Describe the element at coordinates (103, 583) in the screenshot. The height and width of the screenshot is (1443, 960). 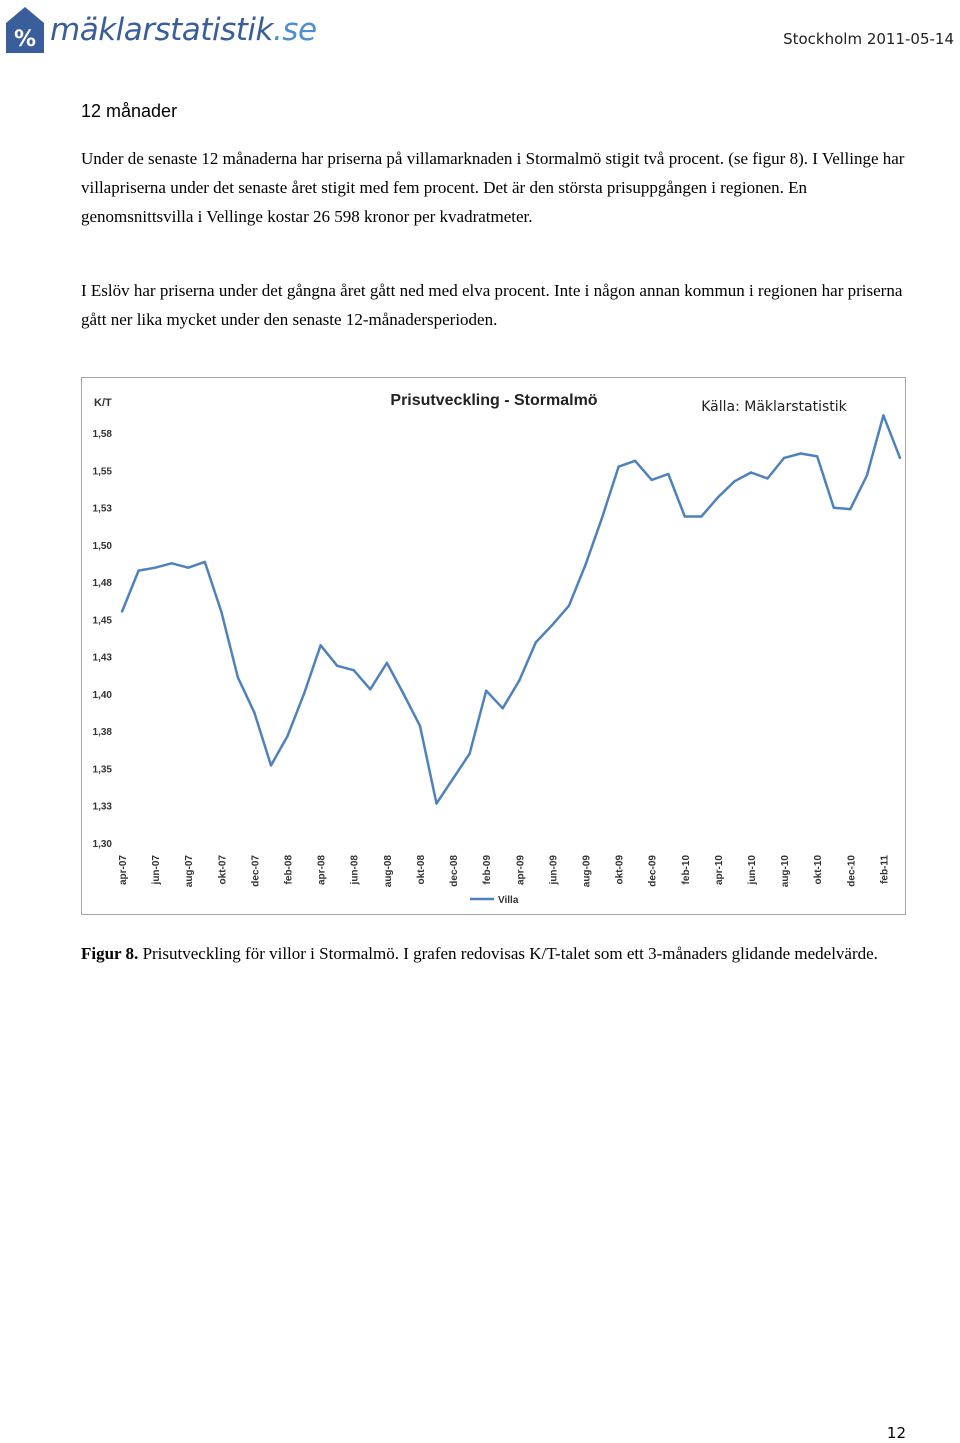
I see `y-tick-label: 1,48` at that location.